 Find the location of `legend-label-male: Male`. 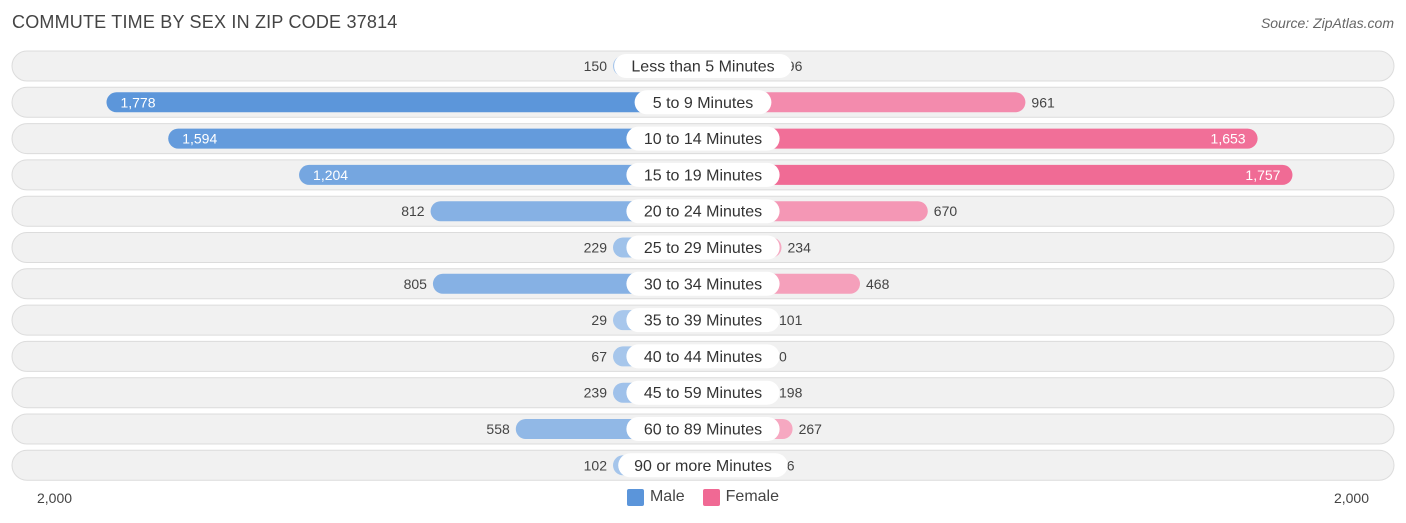

legend-label-male: Male is located at coordinates (667, 496).